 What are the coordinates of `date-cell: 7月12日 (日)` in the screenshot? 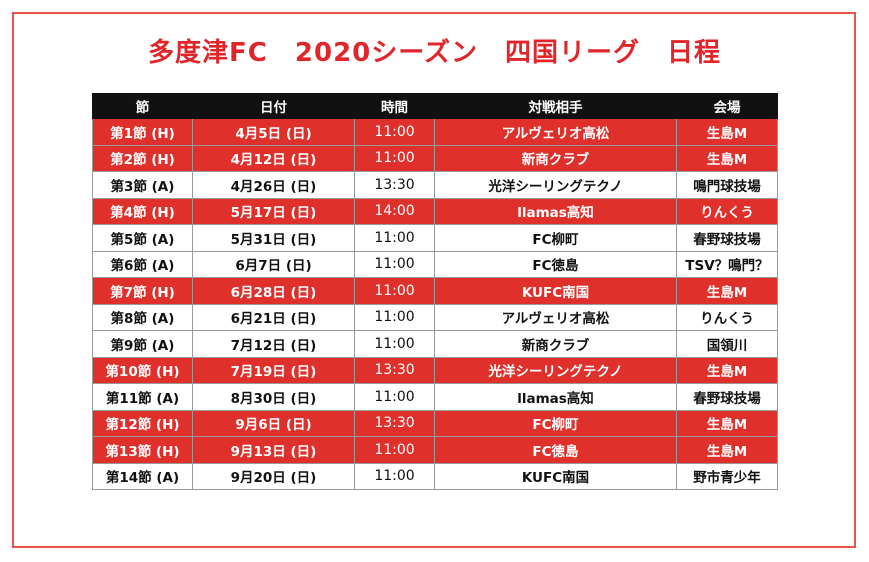 It's located at (273, 344).